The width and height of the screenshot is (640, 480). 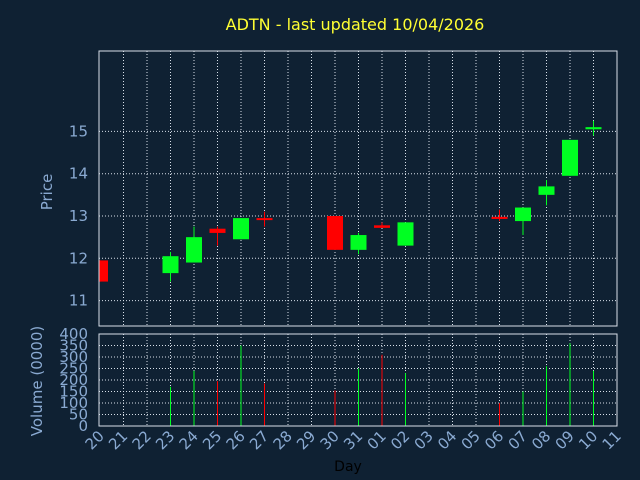 What do you see at coordinates (400, 440) in the screenshot?
I see `x-tick-label: 02` at bounding box center [400, 440].